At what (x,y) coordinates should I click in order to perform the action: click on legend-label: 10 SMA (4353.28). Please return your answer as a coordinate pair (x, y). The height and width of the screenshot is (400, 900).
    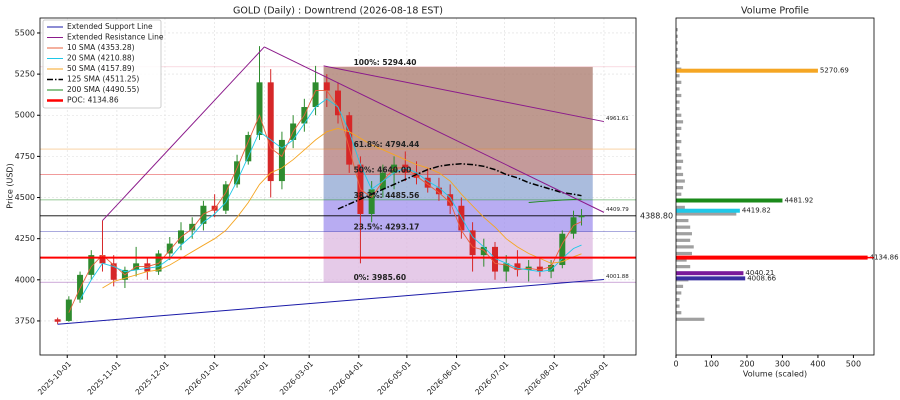
    Looking at the image, I should click on (101, 47).